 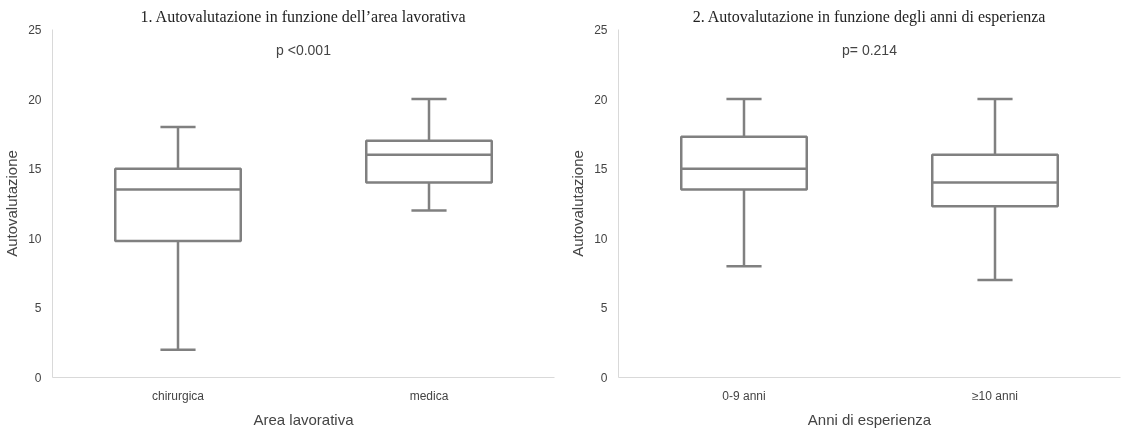 I want to click on x-tick-label: 0-9 anni, so click(x=744, y=395).